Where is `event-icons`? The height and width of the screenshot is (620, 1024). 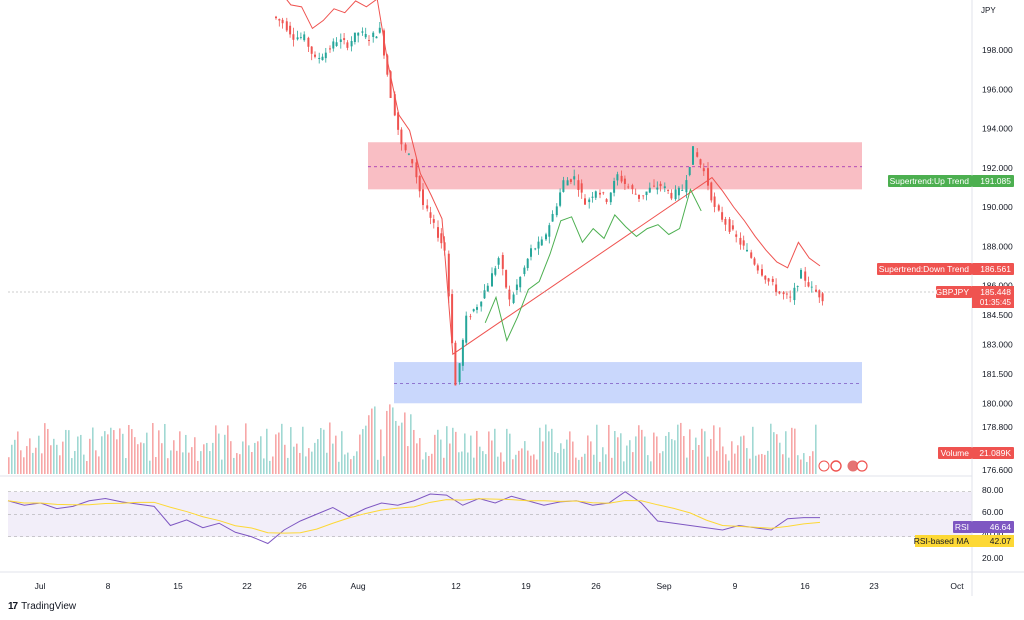 event-icons is located at coordinates (843, 466).